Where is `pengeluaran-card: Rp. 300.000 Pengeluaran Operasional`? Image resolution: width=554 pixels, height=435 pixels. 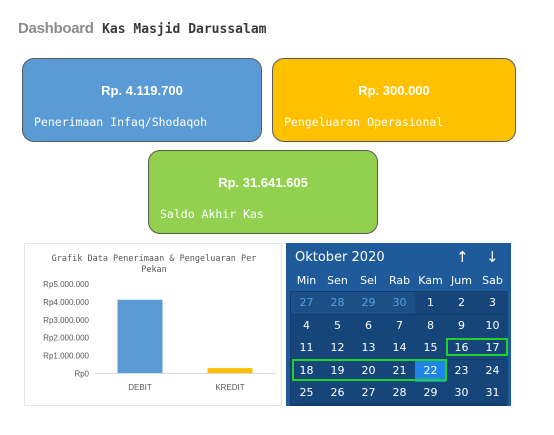
pengeluaran-card: Rp. 300.000 Pengeluaran Operasional is located at coordinates (394, 100).